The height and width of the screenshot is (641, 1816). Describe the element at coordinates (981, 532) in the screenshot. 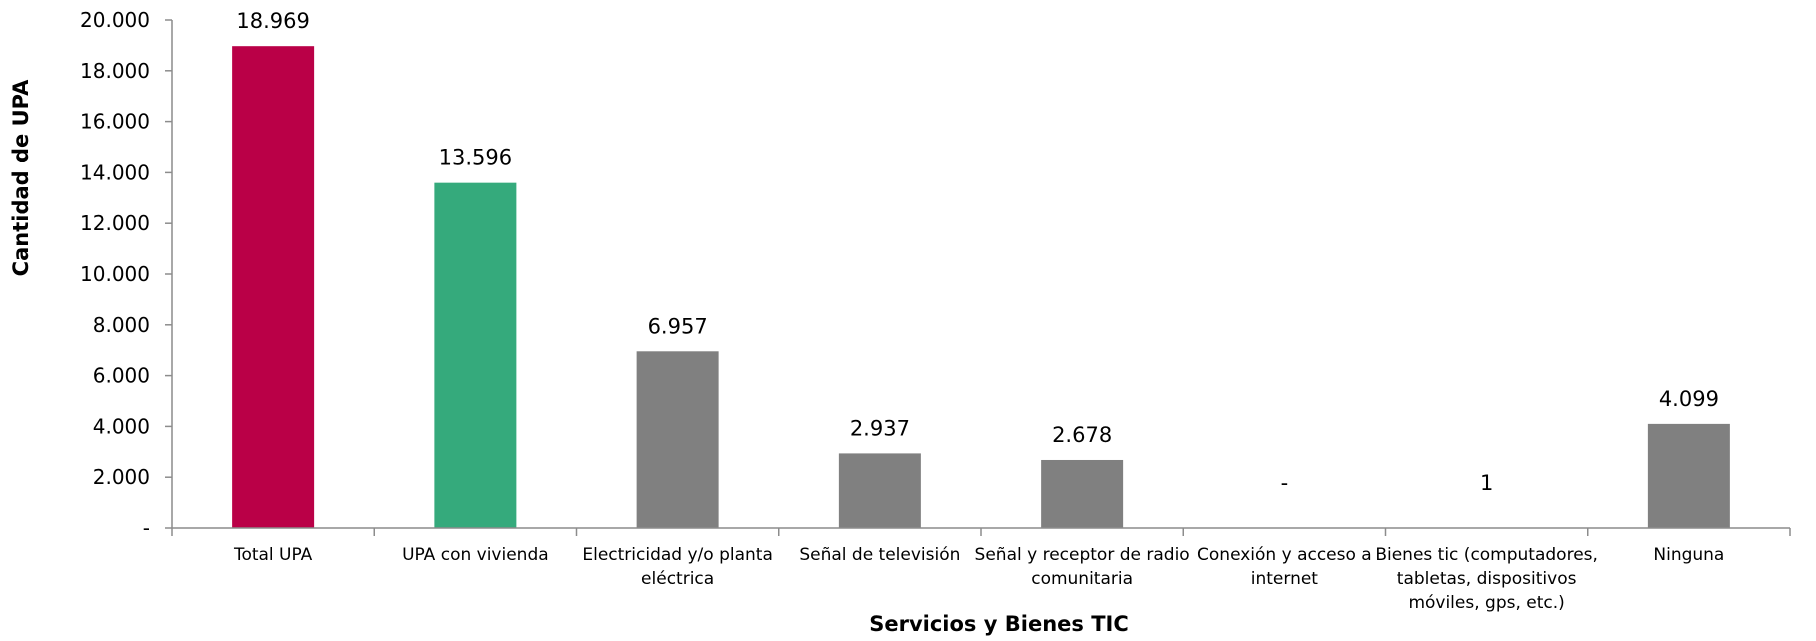

I see `x-axis-ticks` at that location.